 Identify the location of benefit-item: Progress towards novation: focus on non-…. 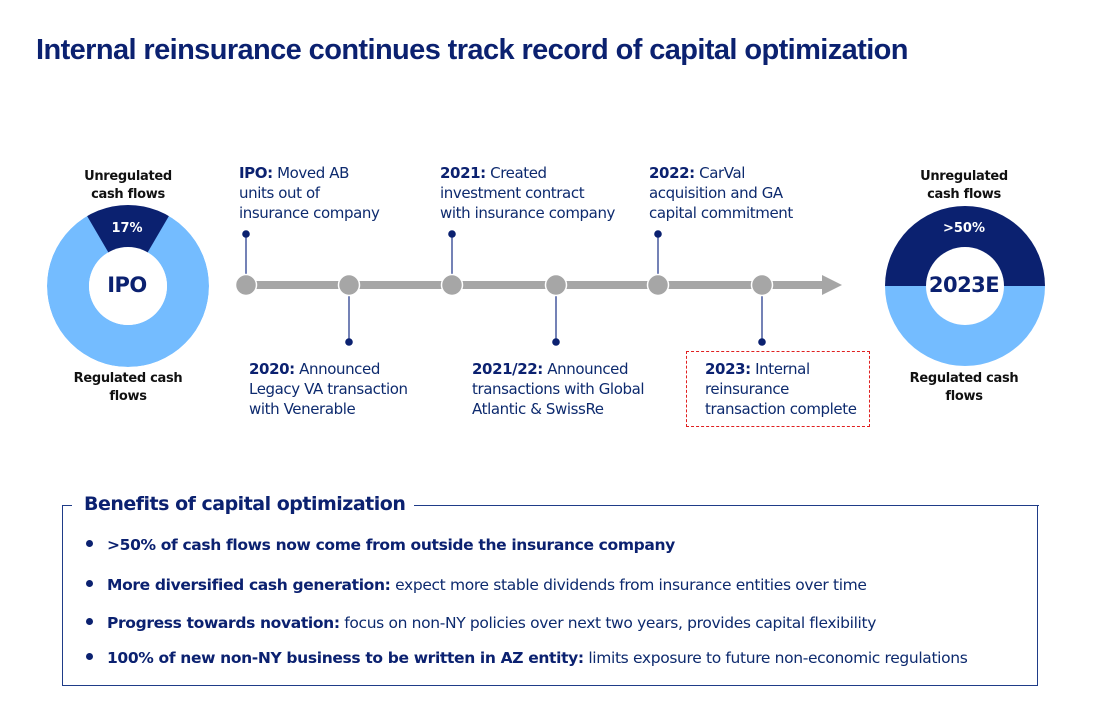
(481, 623).